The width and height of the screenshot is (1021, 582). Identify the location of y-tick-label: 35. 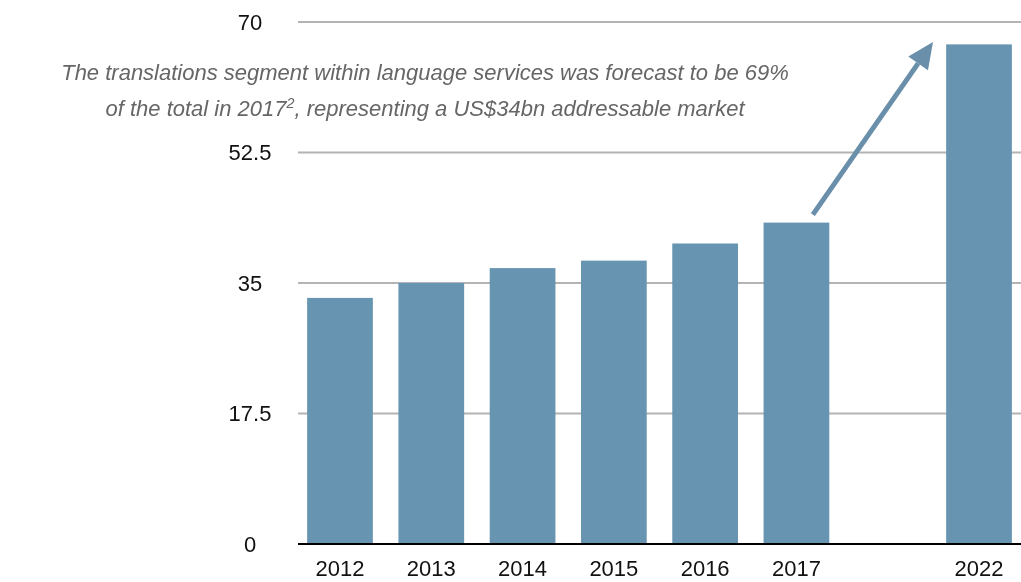
(250, 283).